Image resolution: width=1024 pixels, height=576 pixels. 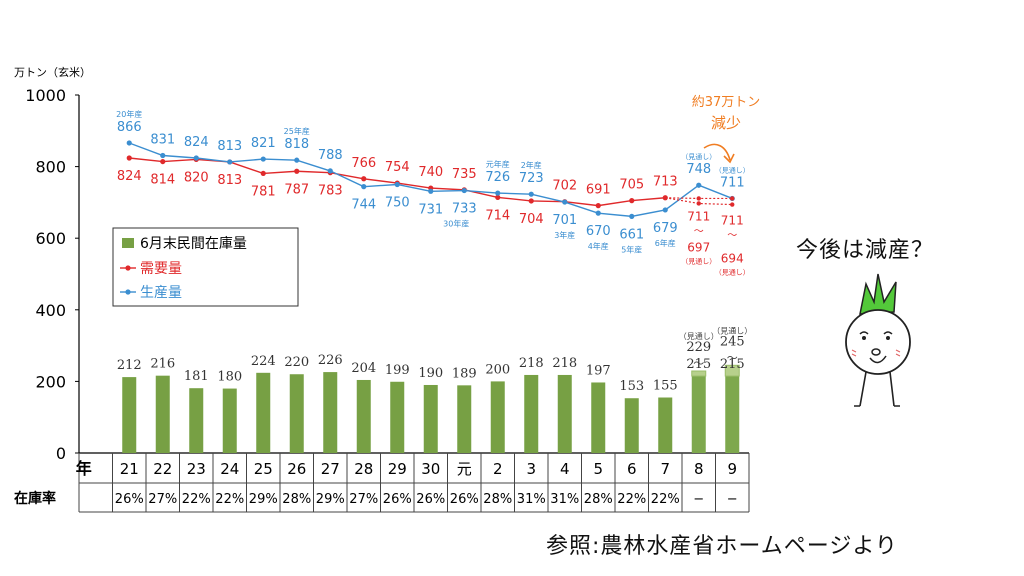 I want to click on x-category-label: 23, so click(x=196, y=469).